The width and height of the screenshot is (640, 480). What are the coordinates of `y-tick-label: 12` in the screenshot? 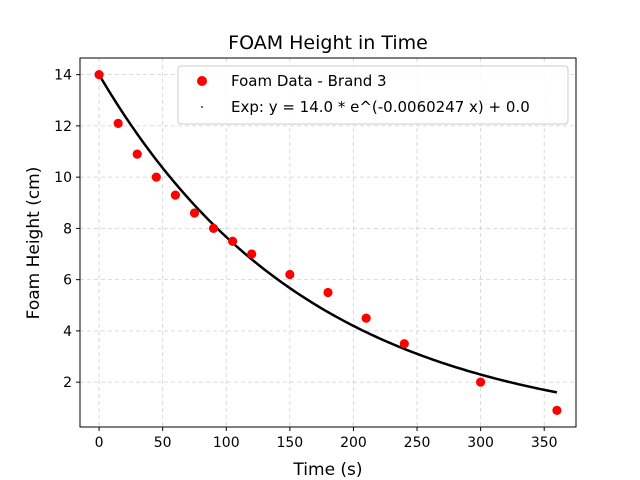 It's located at (63, 127).